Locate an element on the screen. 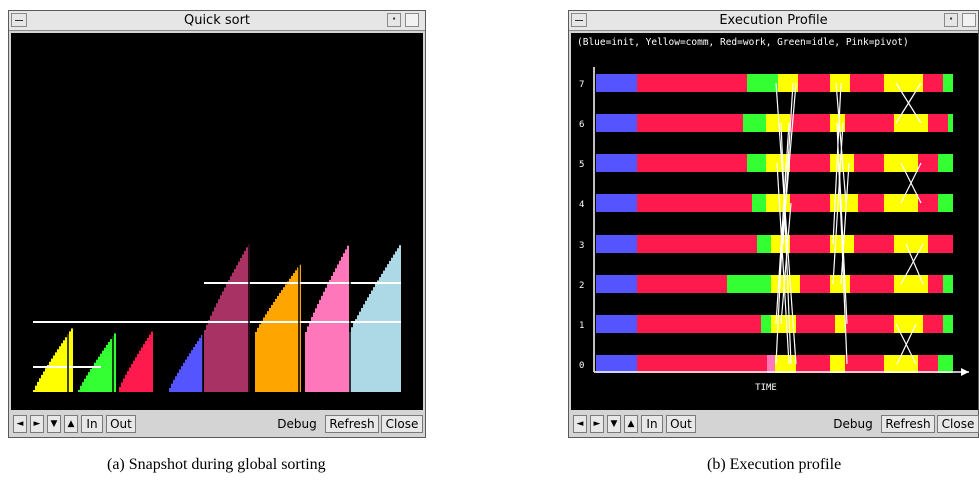 Image resolution: width=979 pixels, height=484 pixels. title-bar: Quick sort ▪ is located at coordinates (217, 21).